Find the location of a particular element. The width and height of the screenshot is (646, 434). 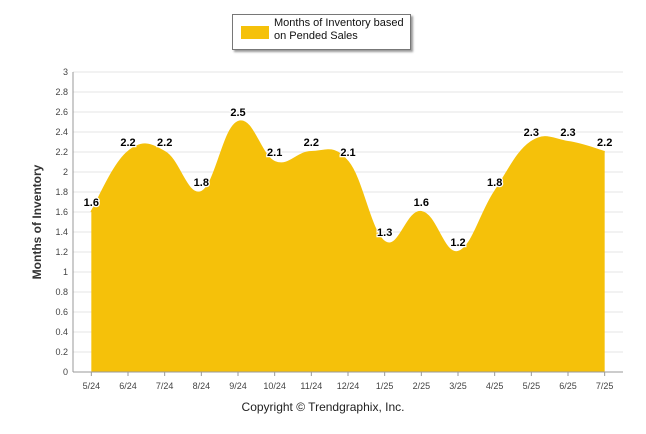

y-tick-label: 1.6 is located at coordinates (61, 212).